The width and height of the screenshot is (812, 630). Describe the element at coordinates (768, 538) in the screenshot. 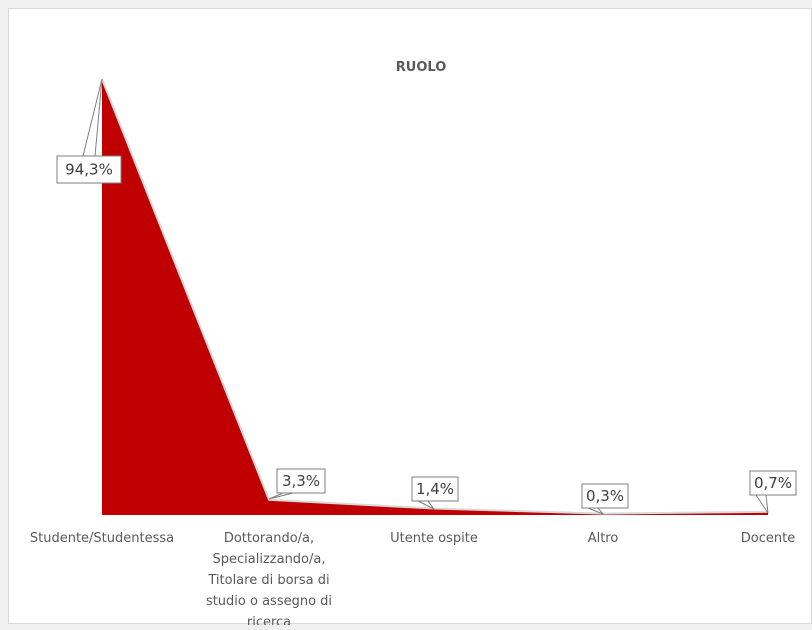

I see `category-label: Docente` at that location.